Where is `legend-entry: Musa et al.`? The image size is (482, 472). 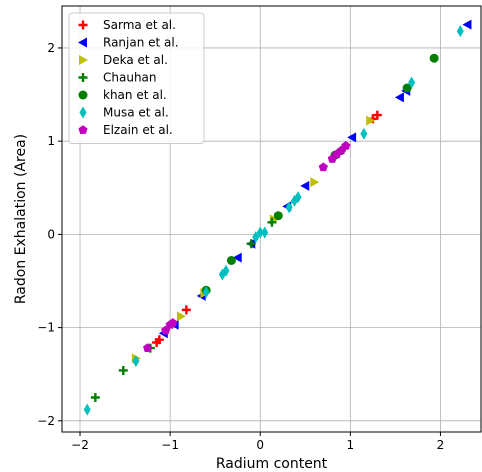 legend-entry: Musa et al. is located at coordinates (124, 113).